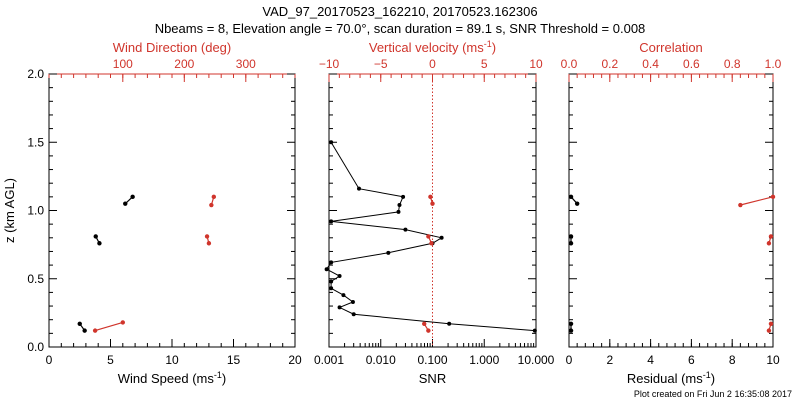 Image resolution: width=800 pixels, height=400 pixels. I want to click on bottom-tick-label: 0.001, so click(329, 360).